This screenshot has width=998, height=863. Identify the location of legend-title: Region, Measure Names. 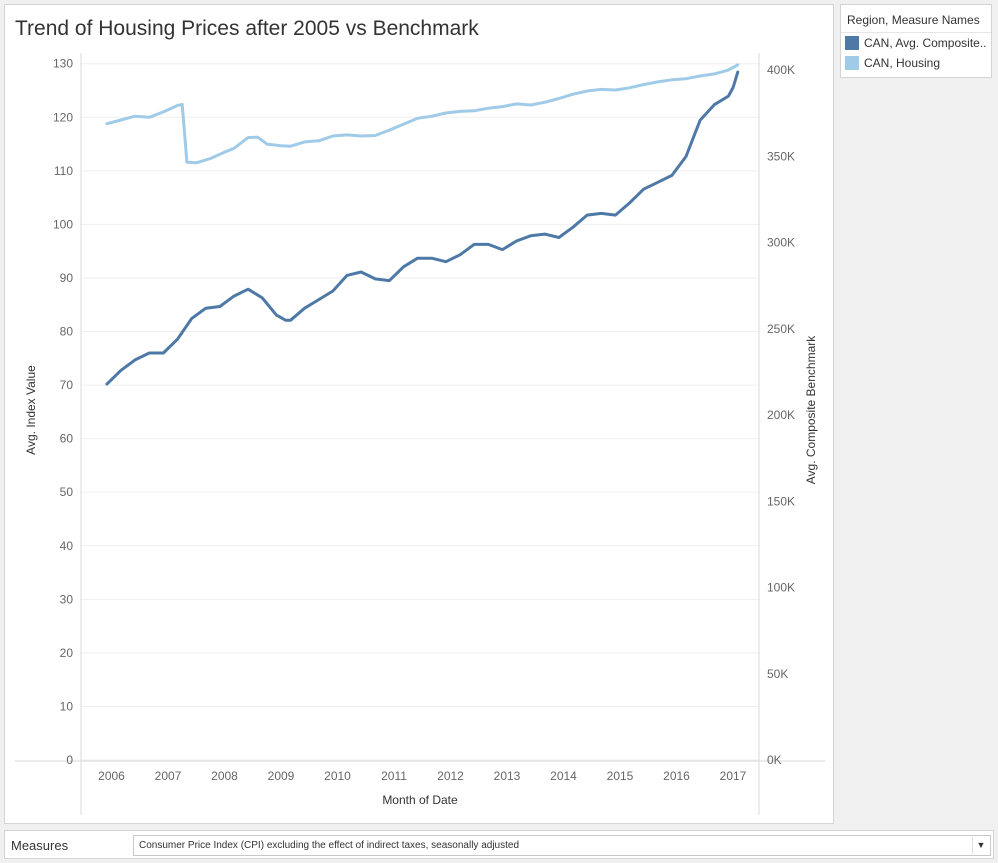
(916, 19).